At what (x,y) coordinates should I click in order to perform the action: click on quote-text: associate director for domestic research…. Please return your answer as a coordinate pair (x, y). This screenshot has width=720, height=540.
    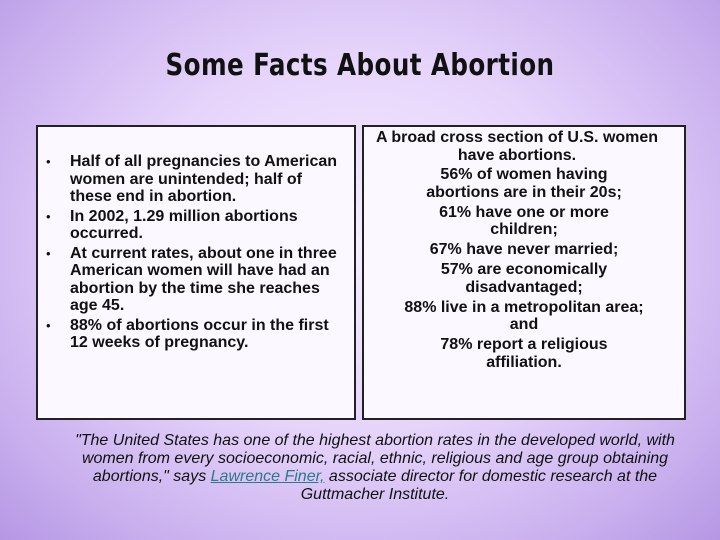
    Looking at the image, I should click on (479, 485).